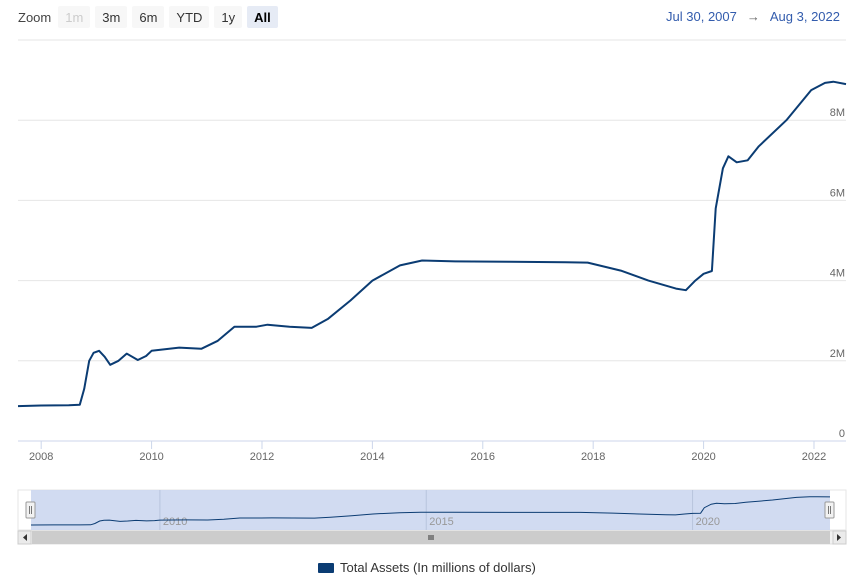 The height and width of the screenshot is (583, 868). I want to click on legend-label: Total Assets (In millions of dollars), so click(438, 567).